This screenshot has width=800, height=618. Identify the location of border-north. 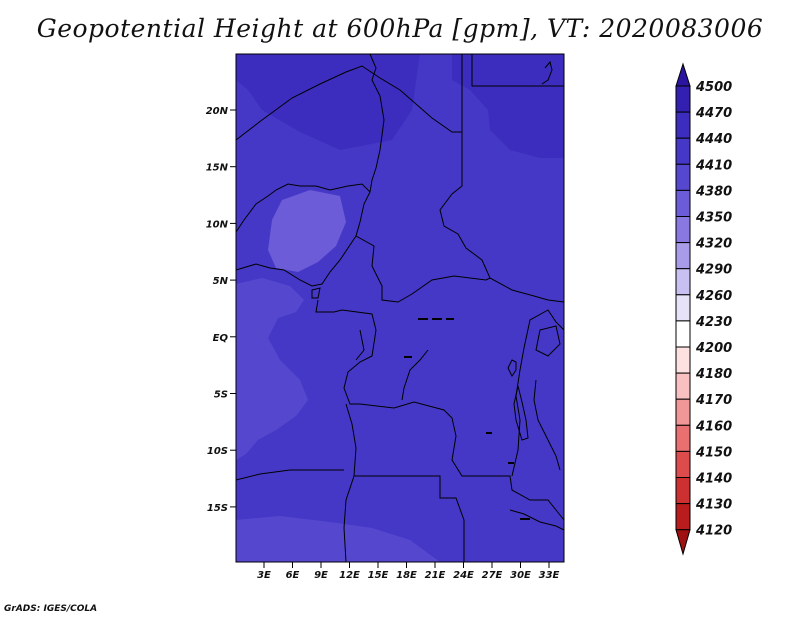
(348, 103).